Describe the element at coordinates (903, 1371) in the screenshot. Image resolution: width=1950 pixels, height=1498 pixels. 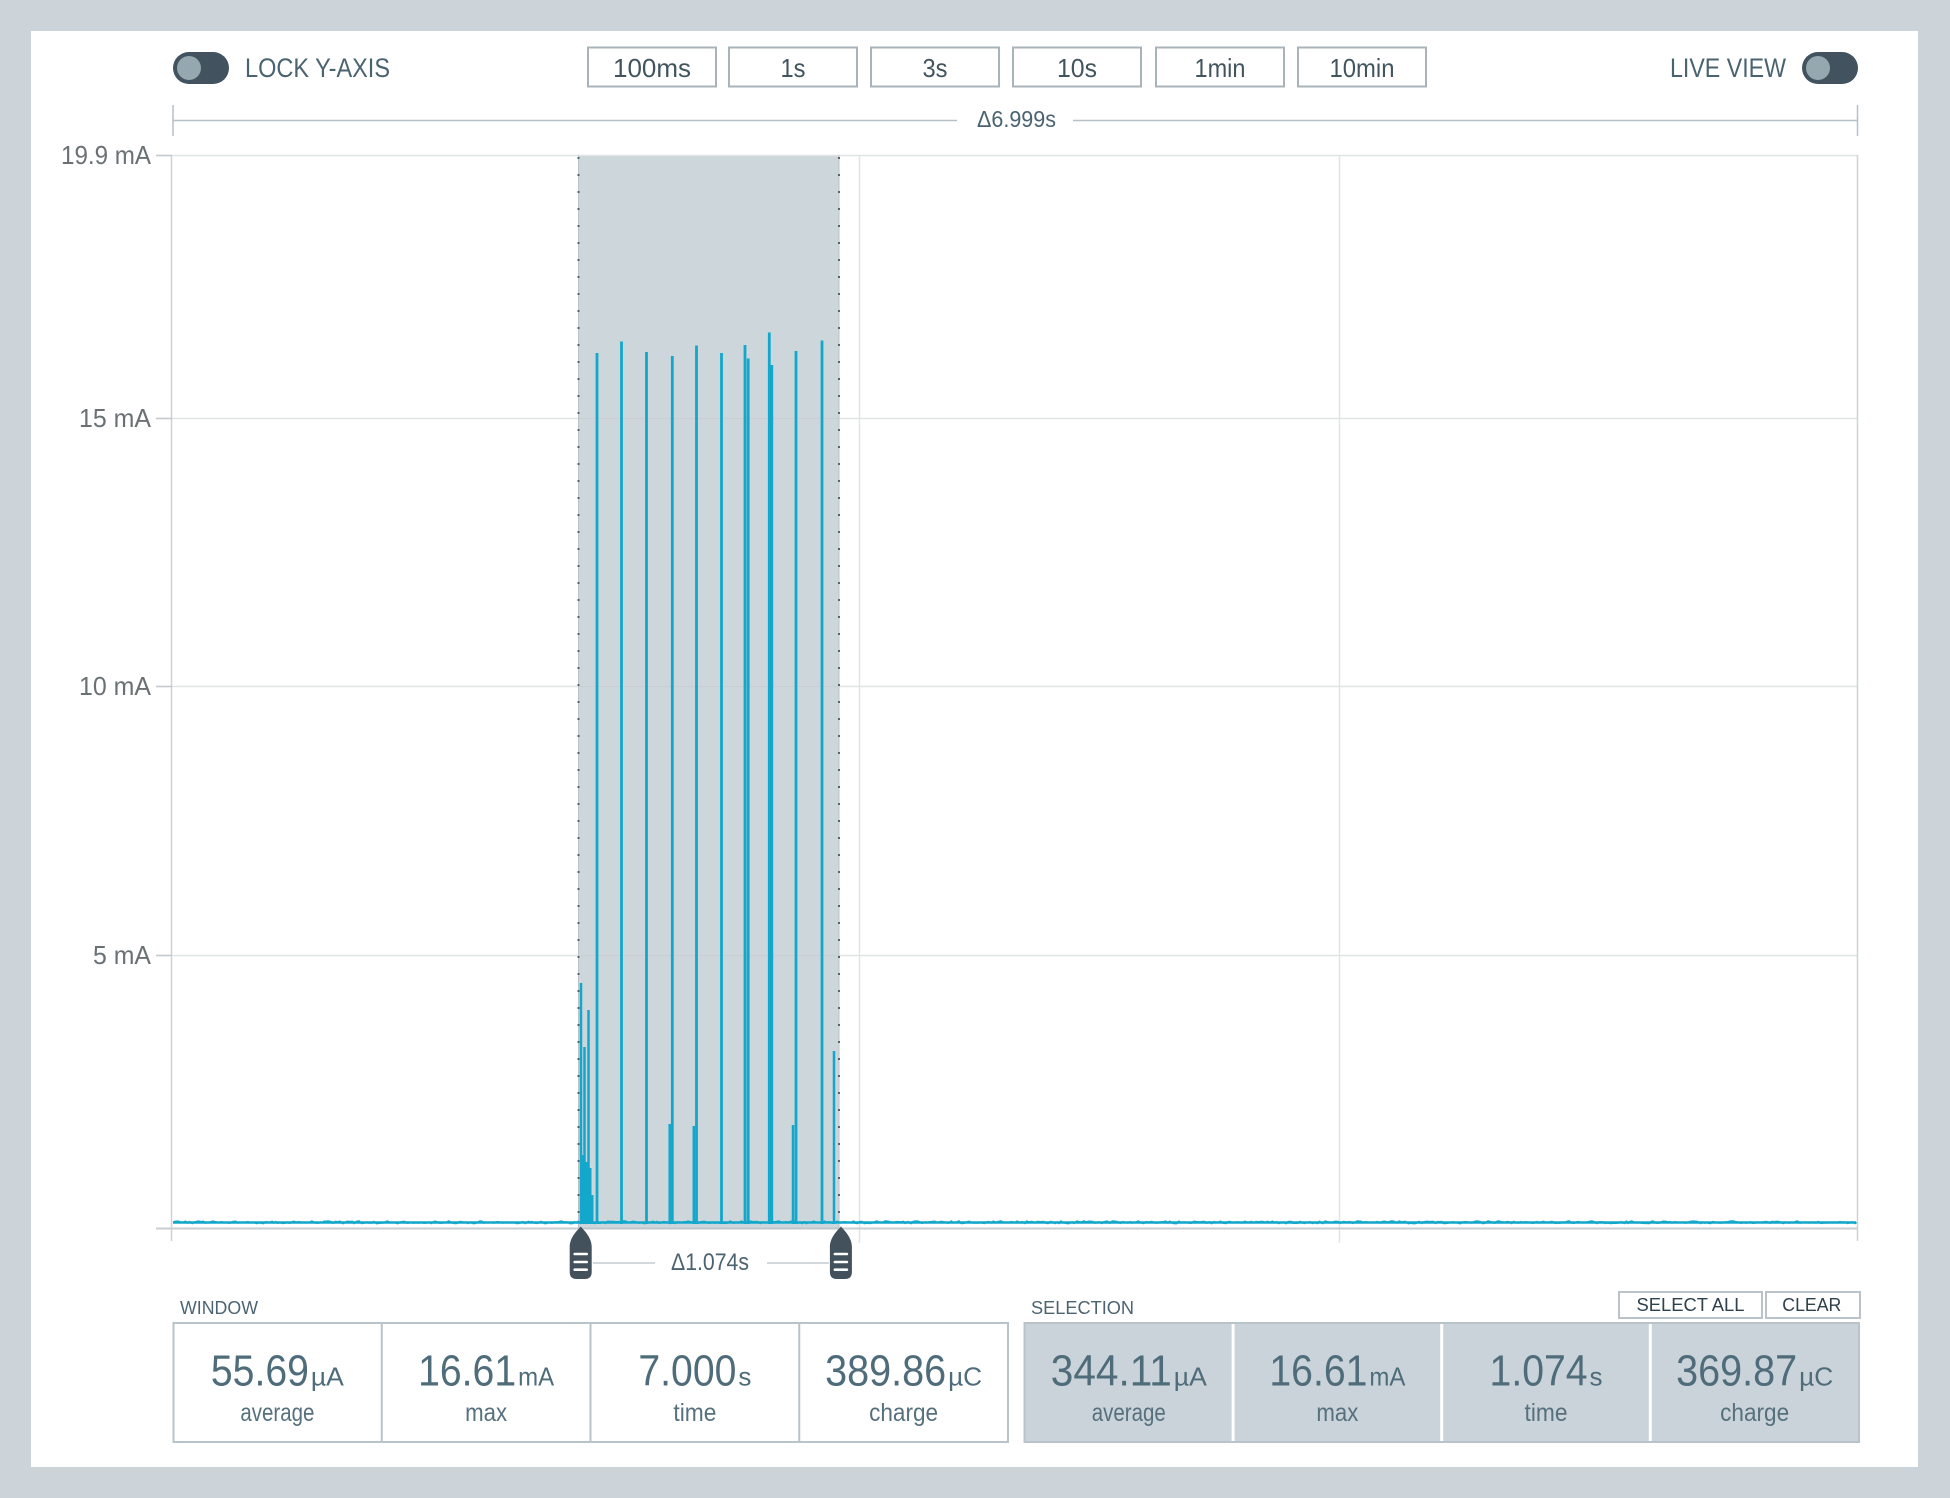
I see `svg-text: 389.86µC` at that location.